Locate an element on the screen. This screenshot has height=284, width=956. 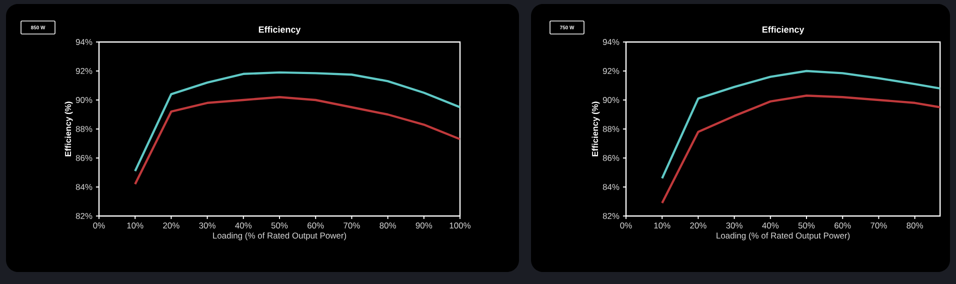
x-tick-label: 100% is located at coordinates (460, 225).